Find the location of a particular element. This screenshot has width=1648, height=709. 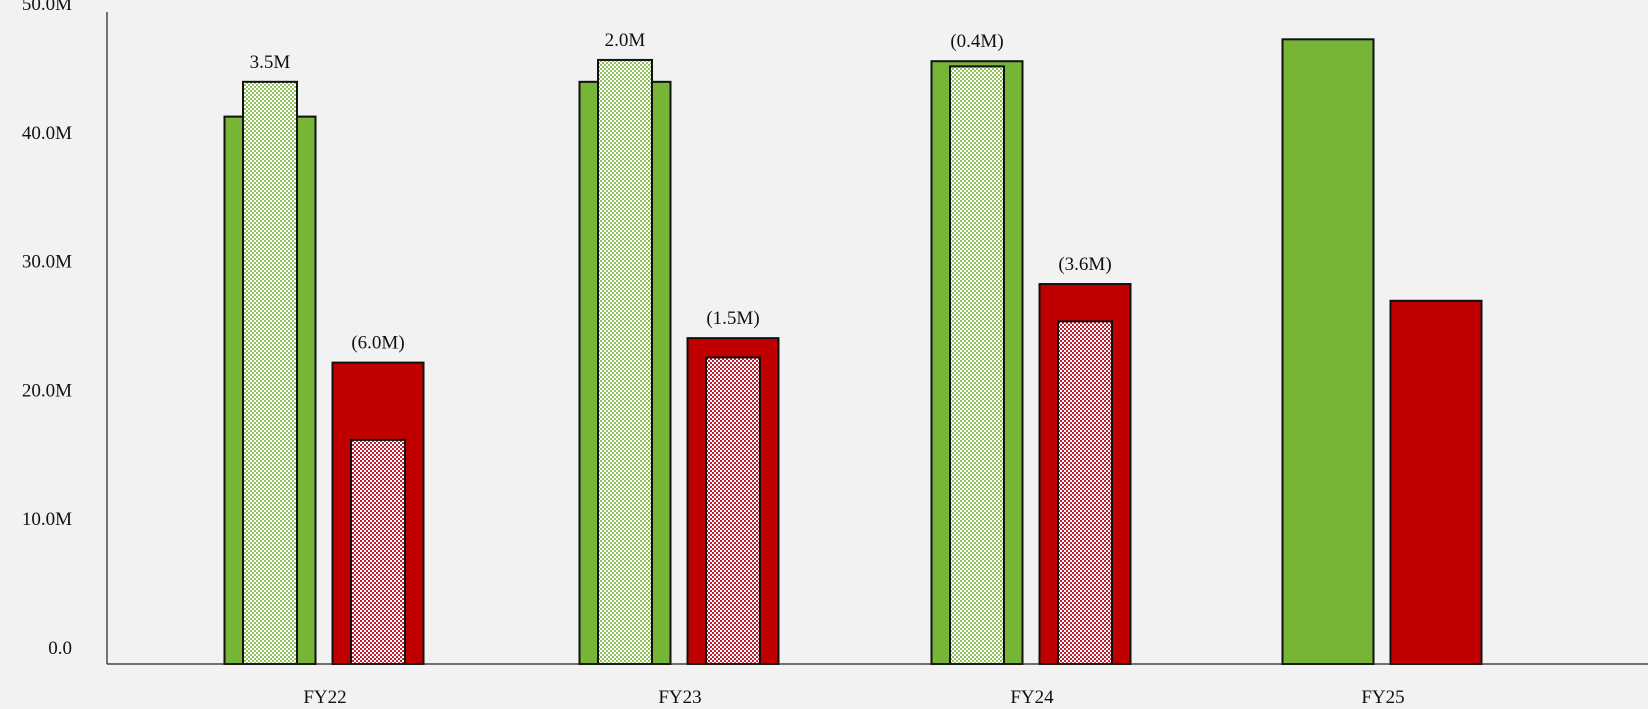

data-label-bar-red-fy24: (3.6M) is located at coordinates (1084, 264).